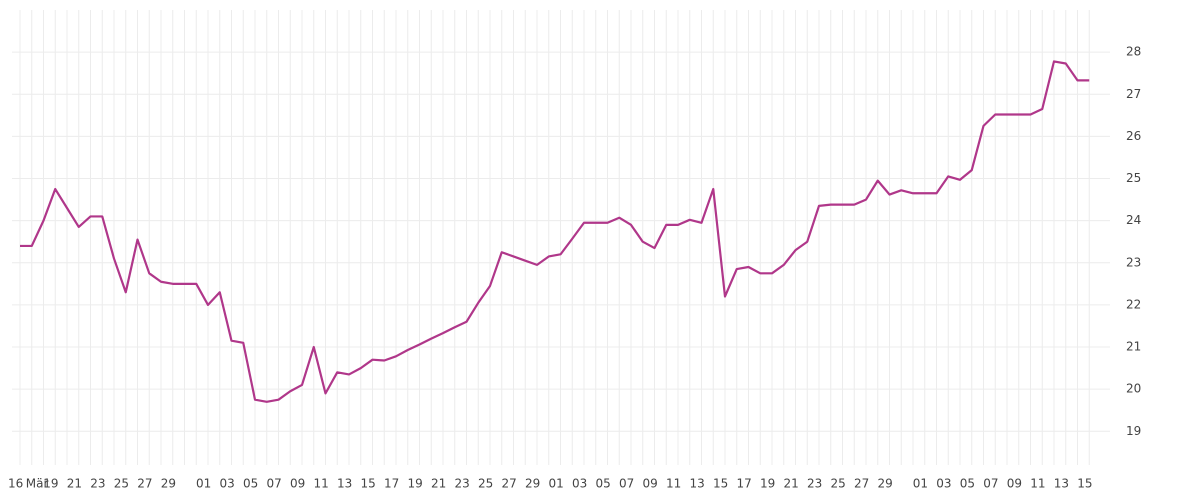 The width and height of the screenshot is (1200, 500). What do you see at coordinates (1133, 220) in the screenshot?
I see `y-tick-label: 24` at bounding box center [1133, 220].